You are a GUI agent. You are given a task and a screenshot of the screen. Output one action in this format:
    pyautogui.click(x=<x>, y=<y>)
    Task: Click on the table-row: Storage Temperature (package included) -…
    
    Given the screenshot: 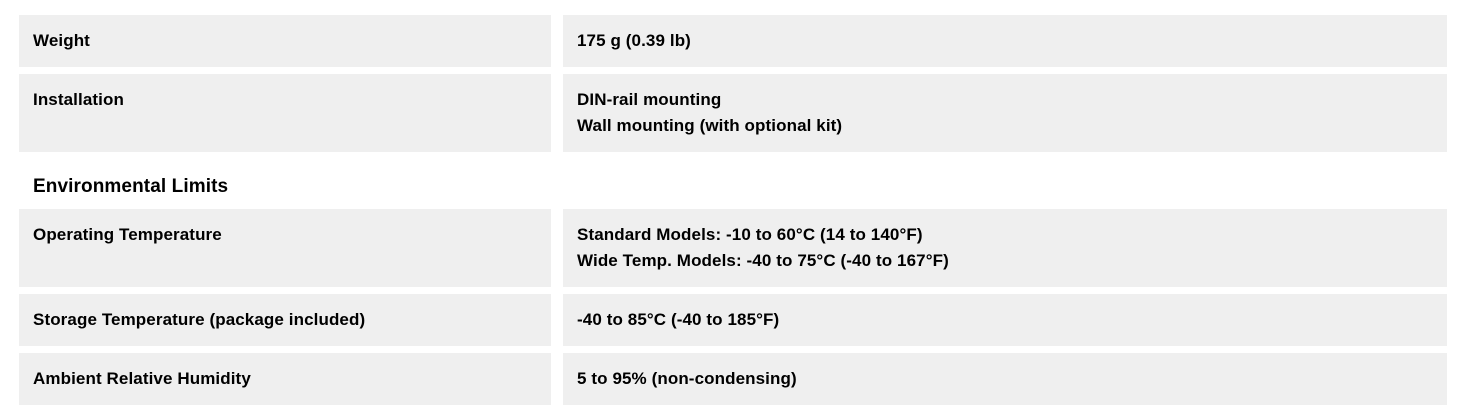 What is the action you would take?
    pyautogui.click(x=733, y=320)
    